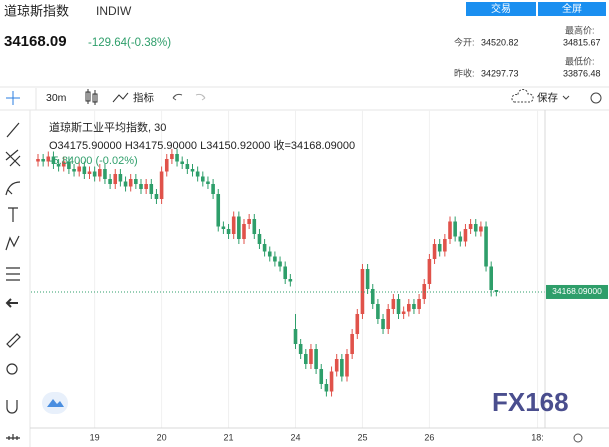 The height and width of the screenshot is (447, 609). I want to click on fullscreen-button-label: 全屏, so click(572, 8).